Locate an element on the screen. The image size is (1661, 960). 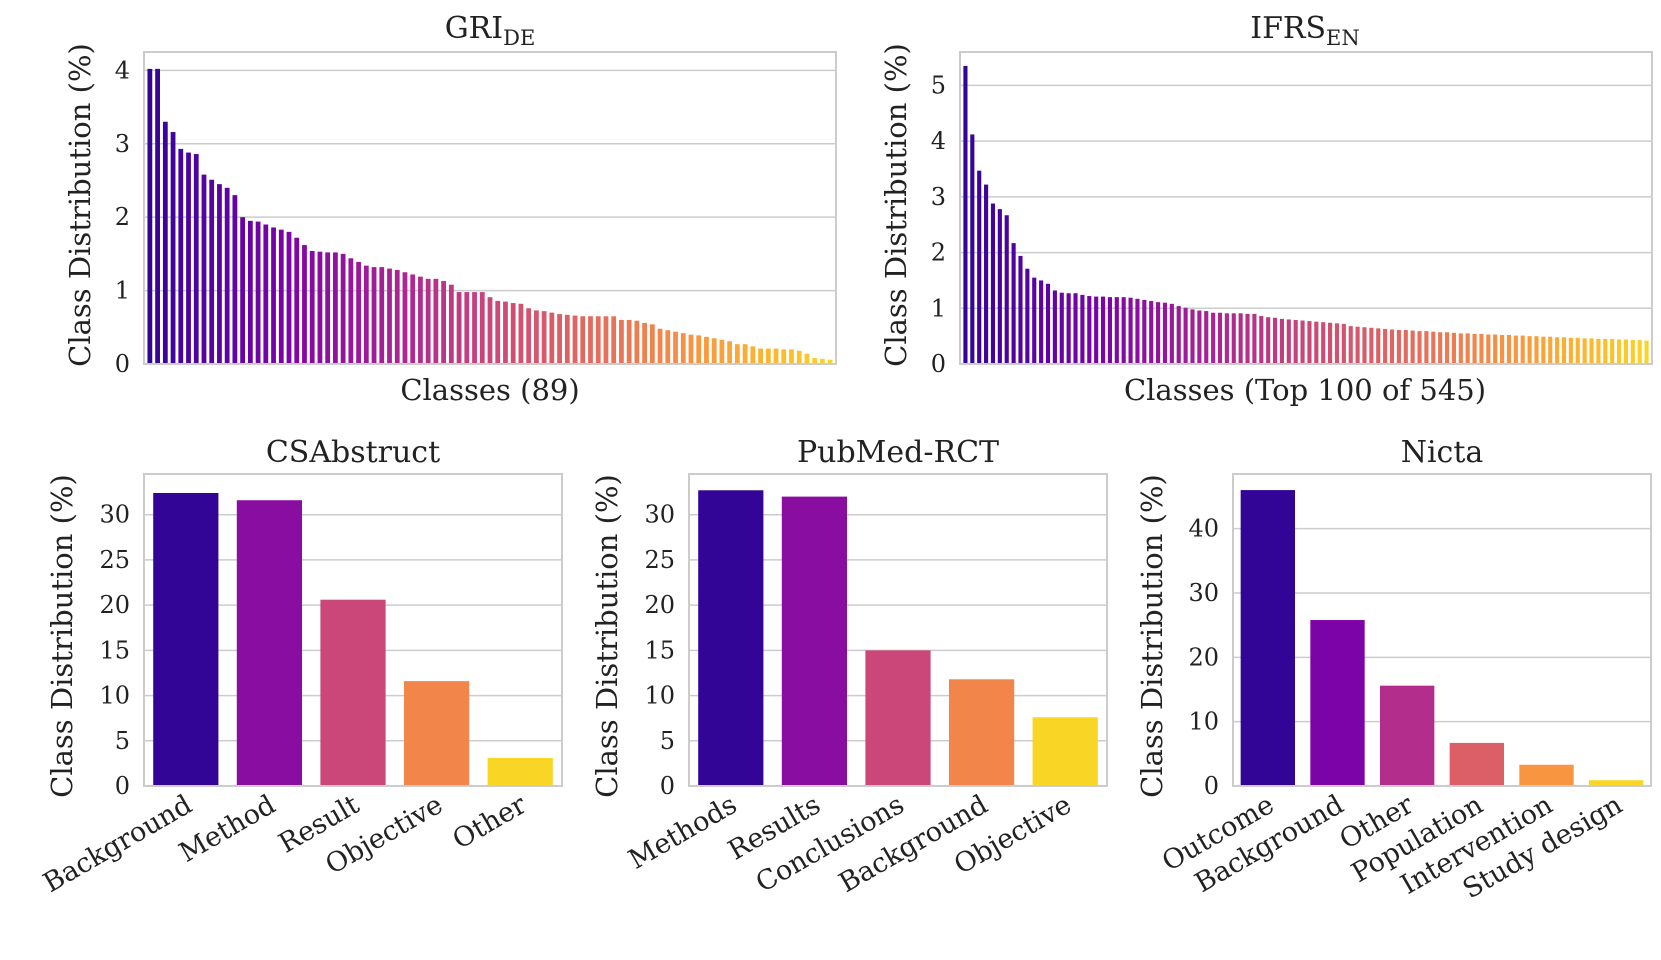
x-tick-label: Method is located at coordinates (227, 829).